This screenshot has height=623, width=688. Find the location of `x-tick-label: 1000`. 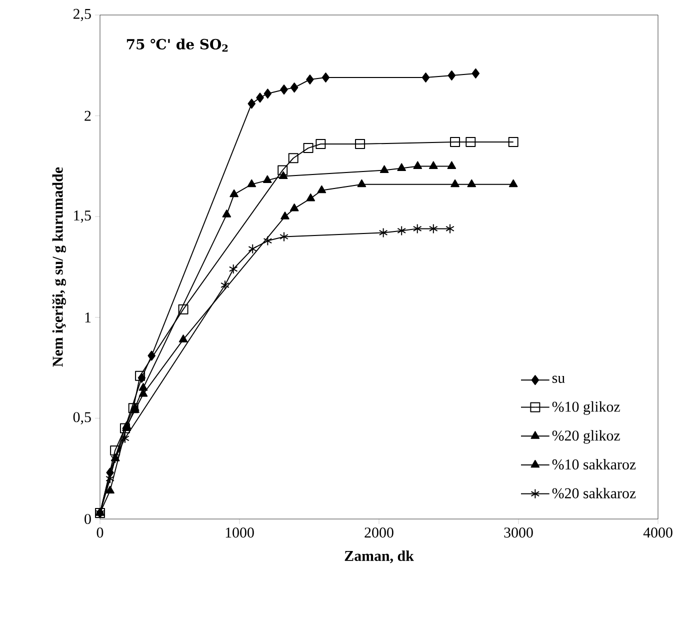

x-tick-label: 1000 is located at coordinates (240, 533).